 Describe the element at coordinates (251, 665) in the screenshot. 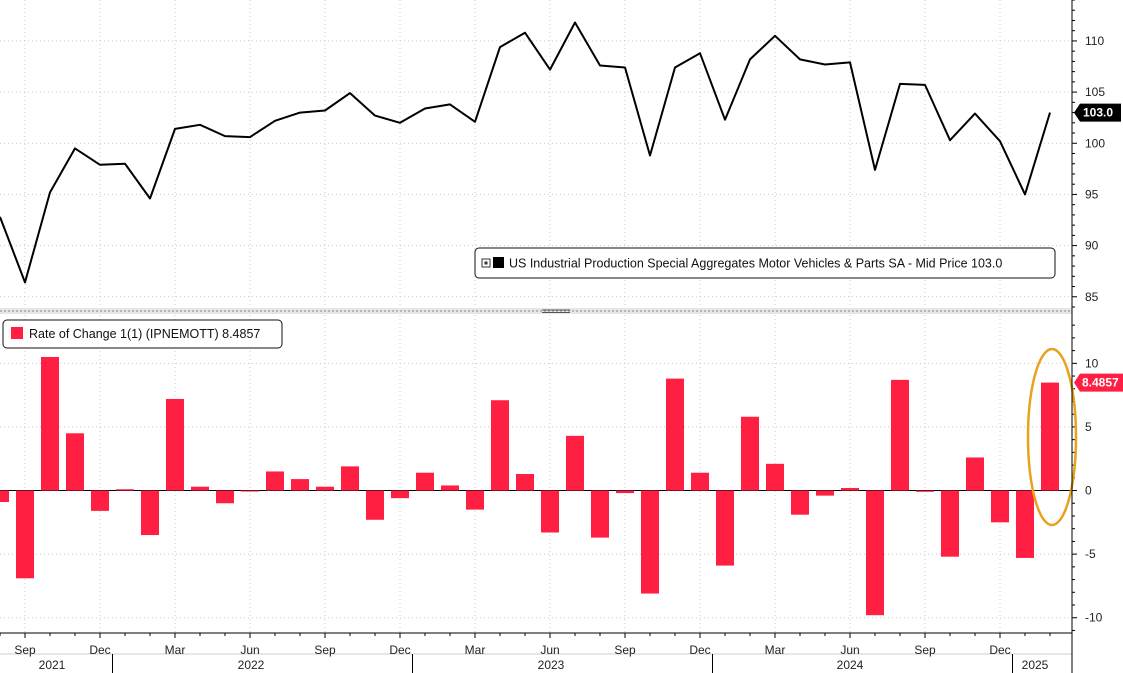

I see `x-year-label: 2022` at that location.